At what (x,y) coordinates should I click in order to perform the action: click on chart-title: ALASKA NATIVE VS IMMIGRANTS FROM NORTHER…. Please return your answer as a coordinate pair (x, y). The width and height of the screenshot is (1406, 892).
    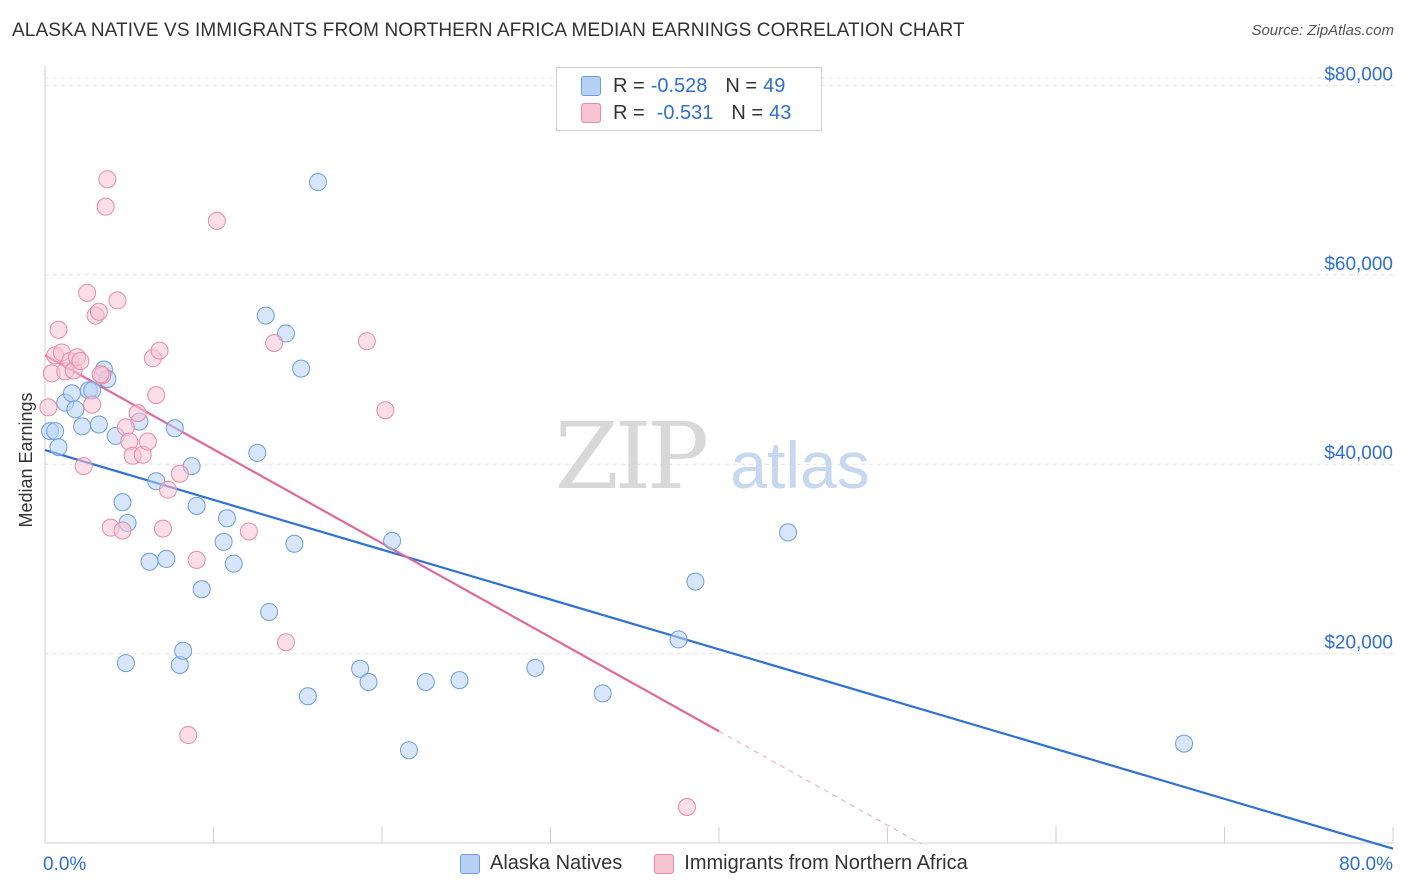
    Looking at the image, I should click on (488, 30).